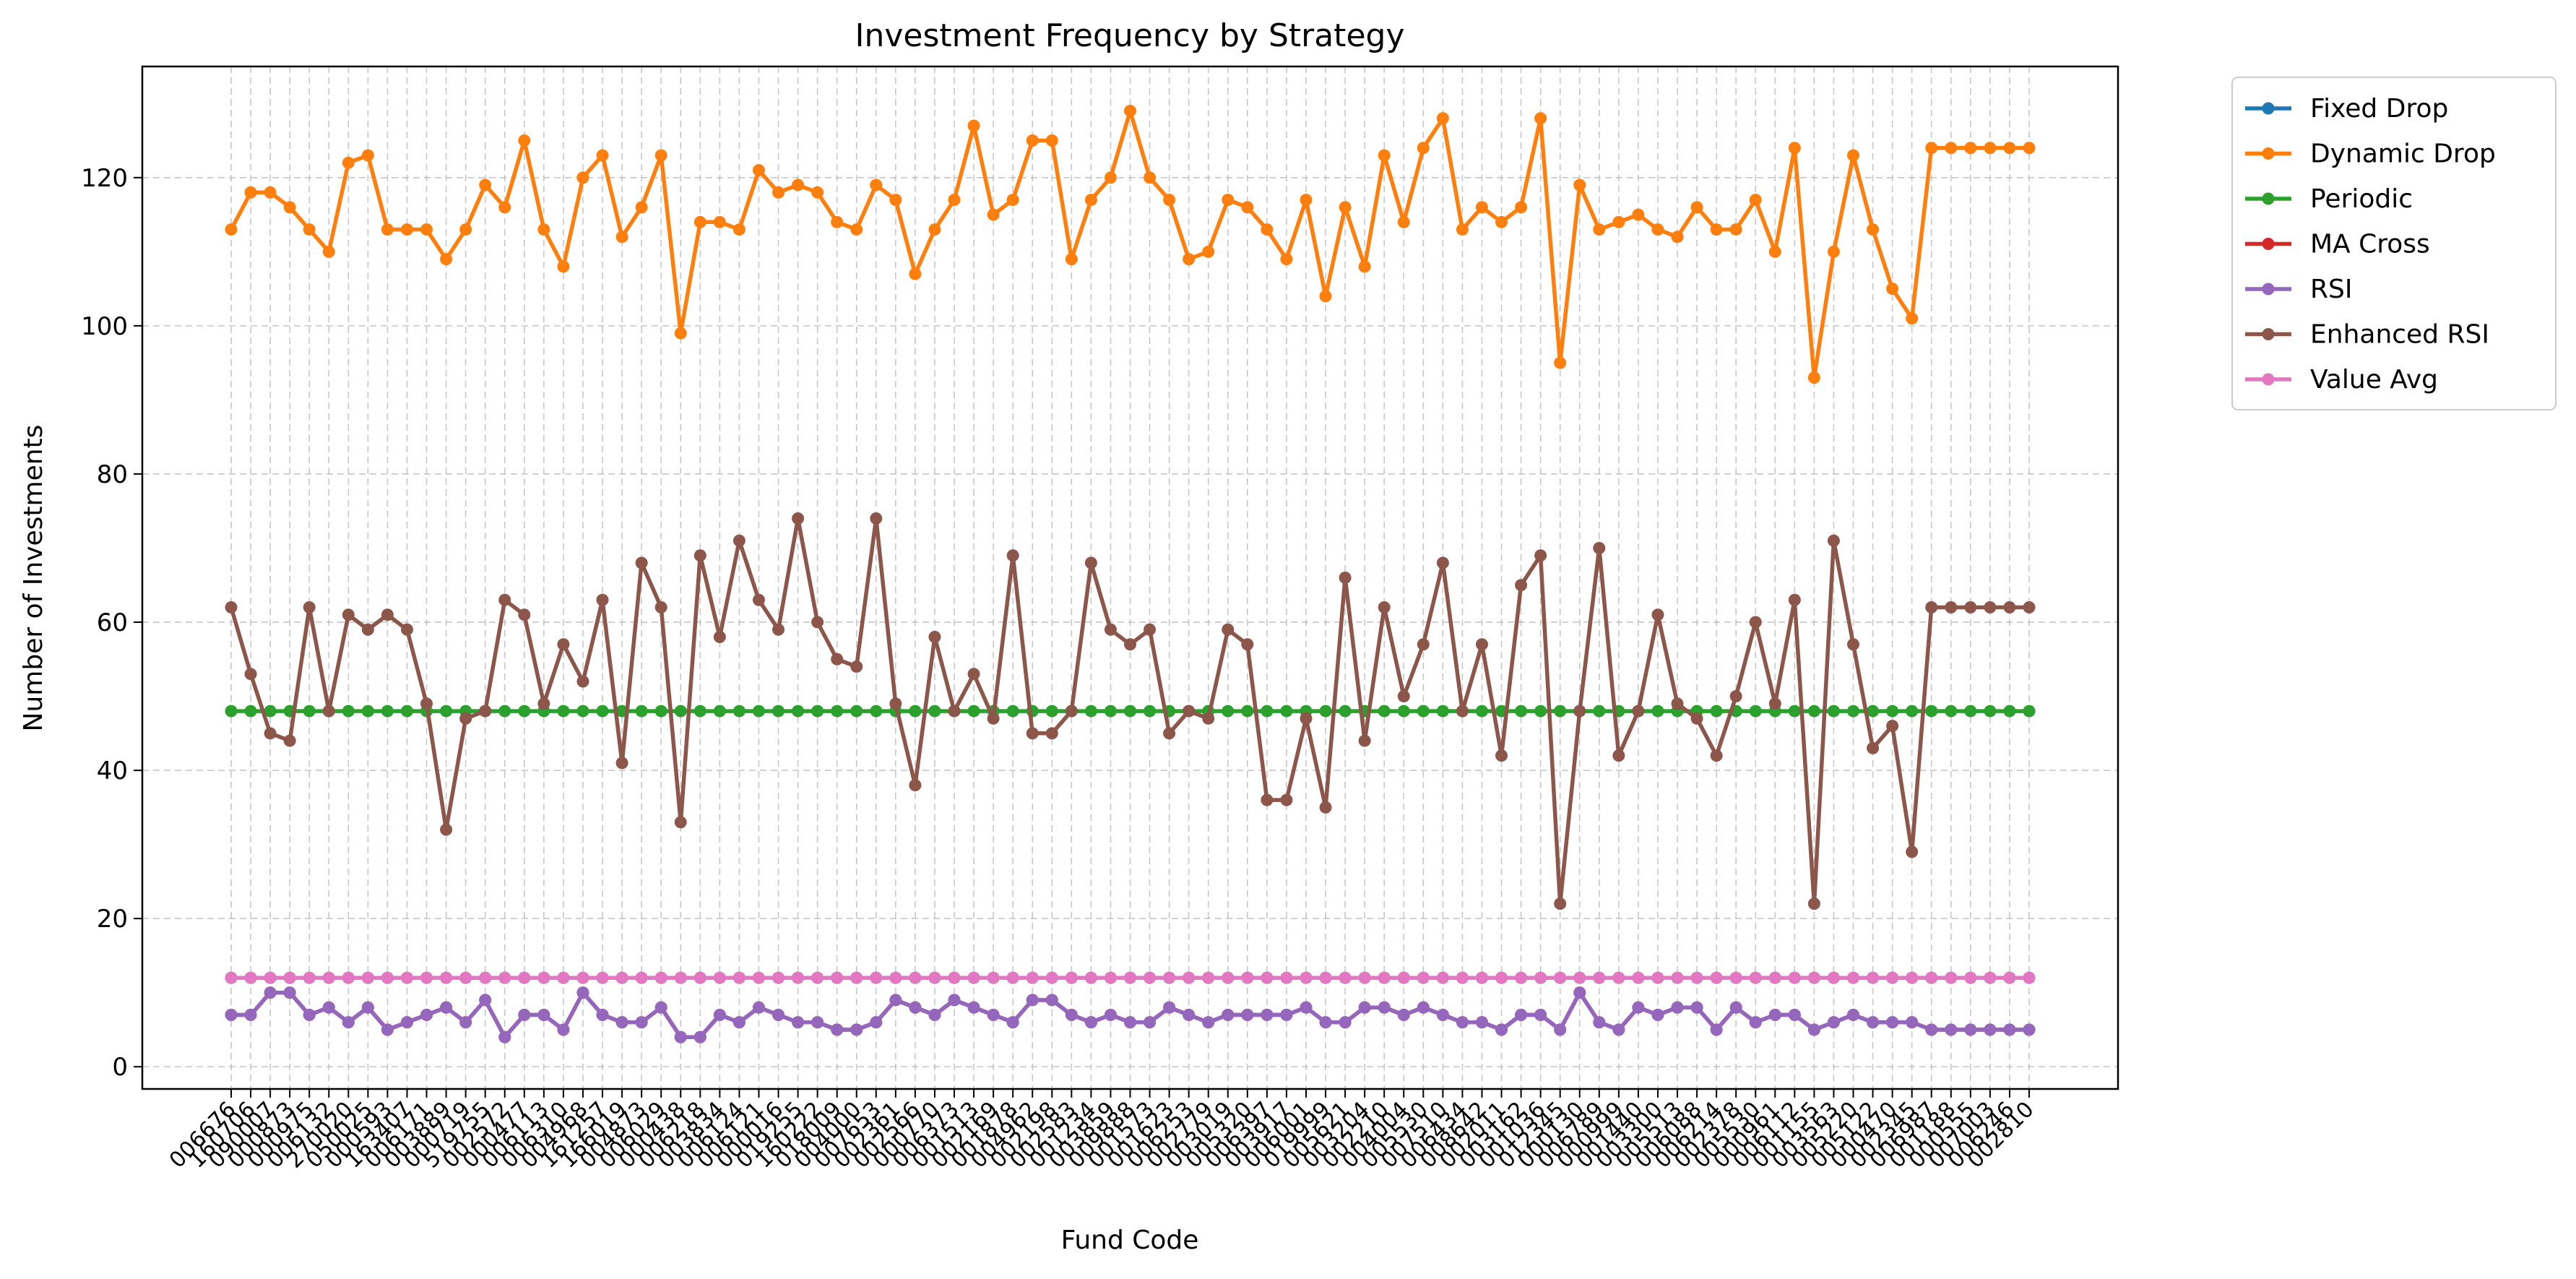 This screenshot has height=1279, width=2576. I want to click on chart-title: Investment Frequency by Strategy, so click(1130, 35).